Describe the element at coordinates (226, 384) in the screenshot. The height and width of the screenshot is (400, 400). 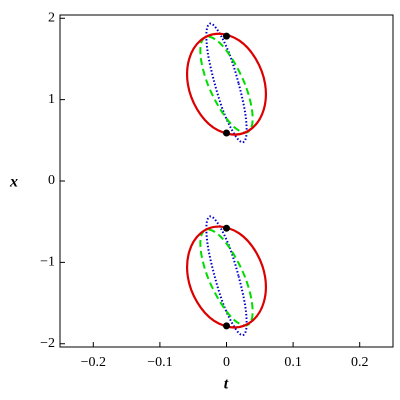
I see `x-axis-label: t` at that location.